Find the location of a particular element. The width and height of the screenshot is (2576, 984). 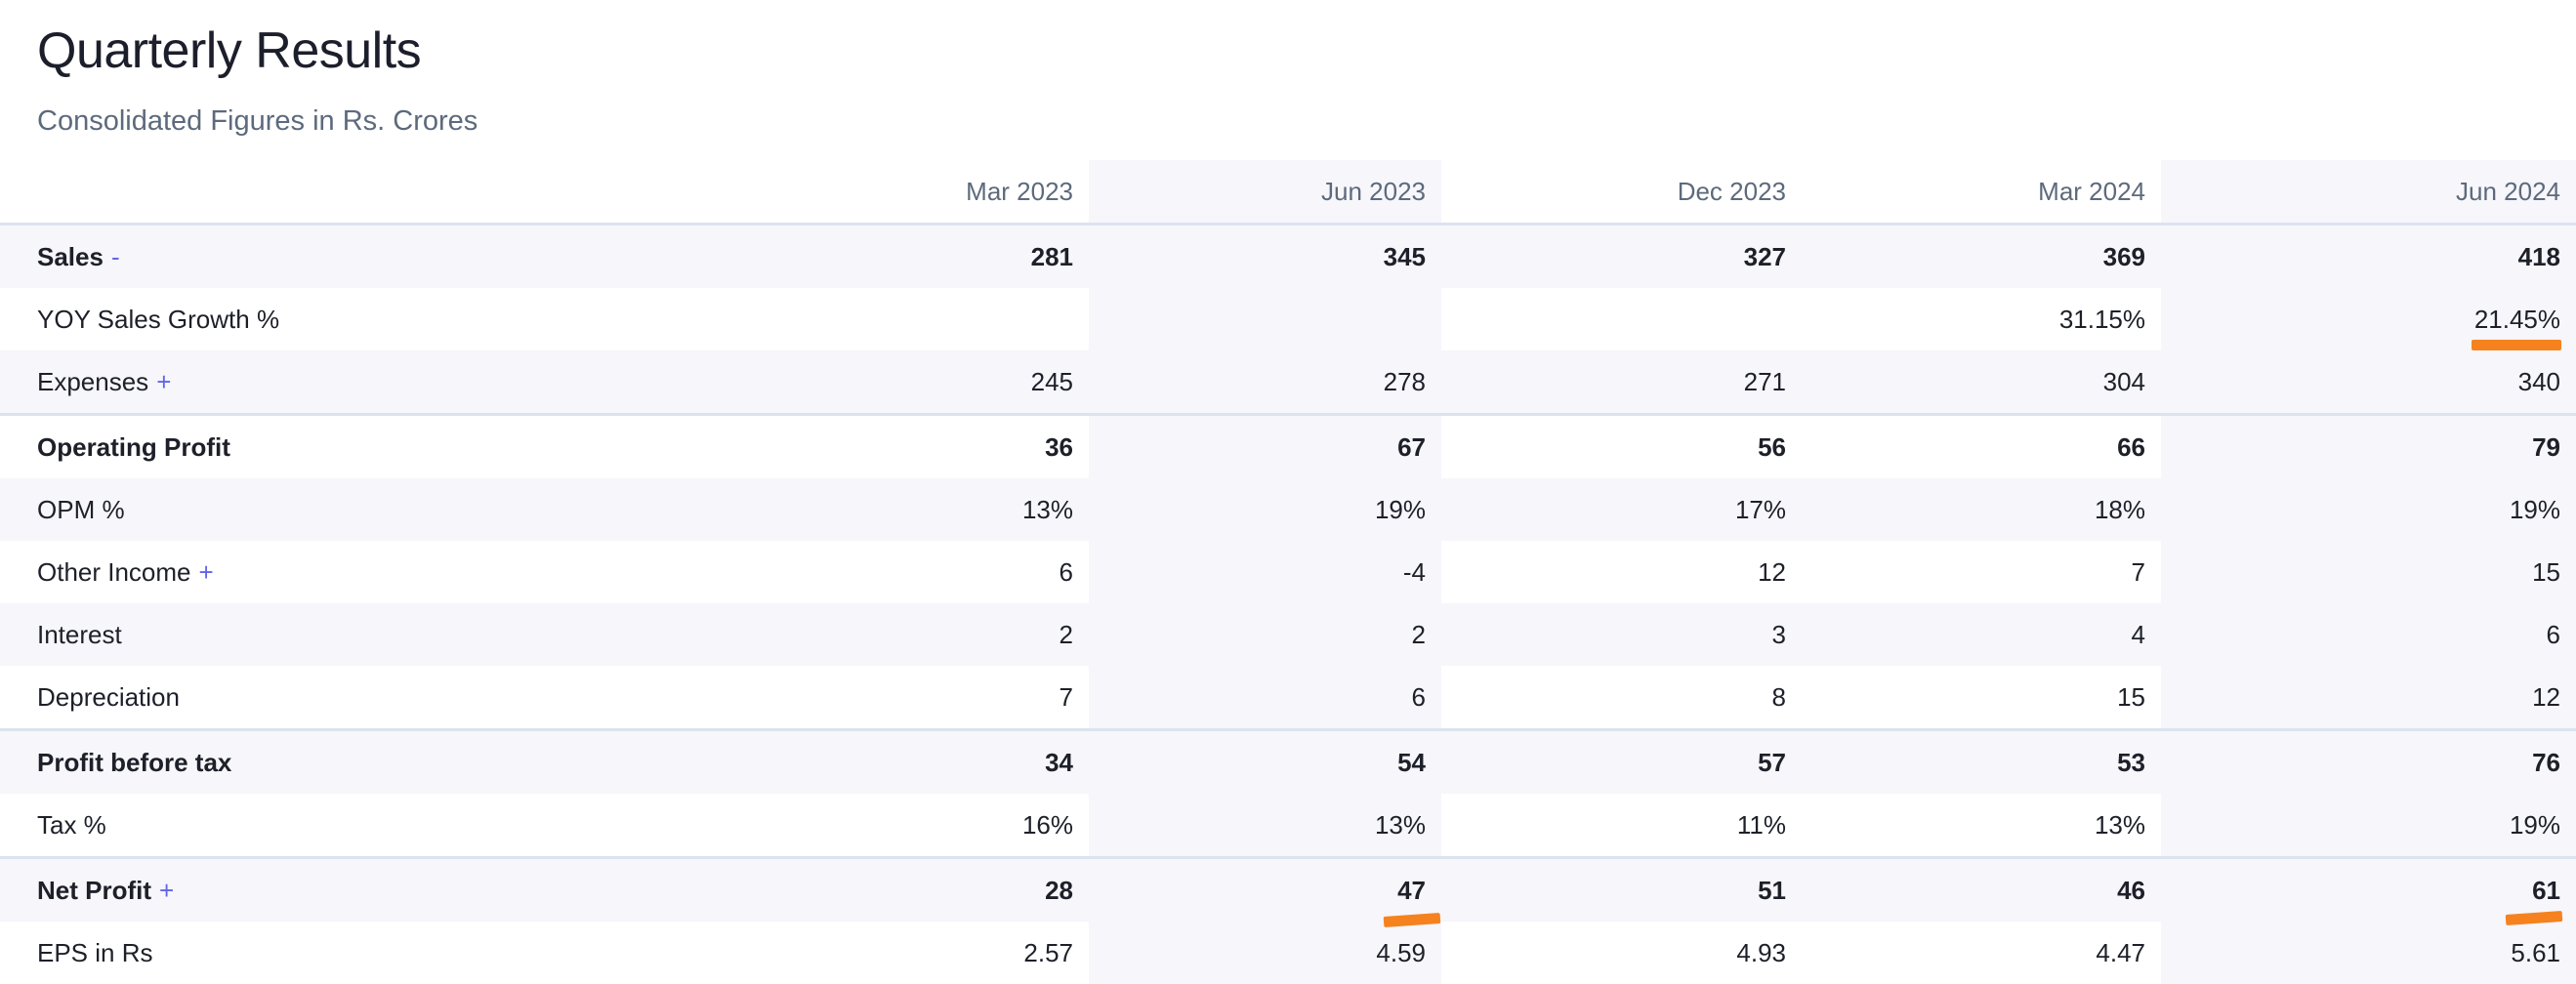

column-header: Mar 2023 is located at coordinates (906, 193).